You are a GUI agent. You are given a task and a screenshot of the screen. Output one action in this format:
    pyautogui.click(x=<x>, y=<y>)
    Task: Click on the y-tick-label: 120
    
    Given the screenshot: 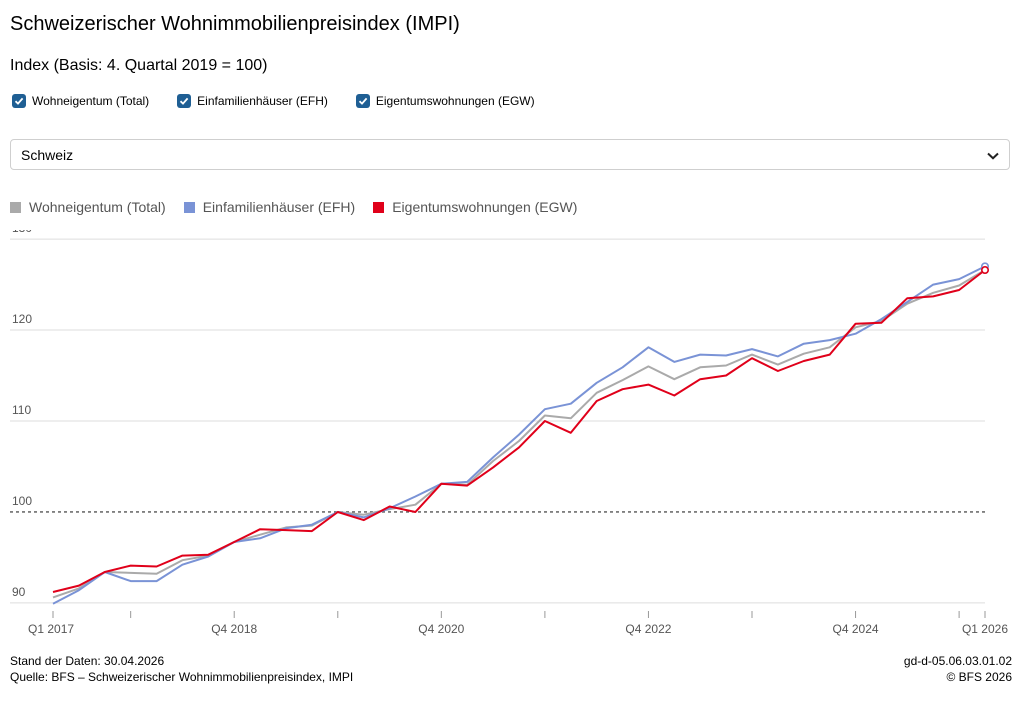 What is the action you would take?
    pyautogui.click(x=22, y=319)
    